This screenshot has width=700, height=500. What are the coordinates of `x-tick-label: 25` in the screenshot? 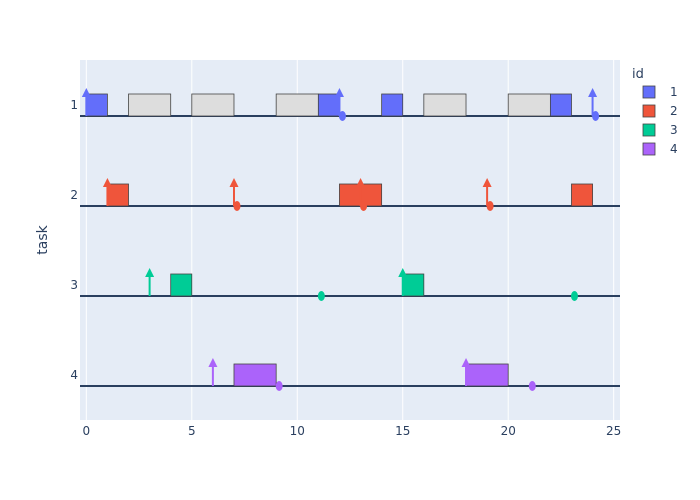 It's located at (613, 431).